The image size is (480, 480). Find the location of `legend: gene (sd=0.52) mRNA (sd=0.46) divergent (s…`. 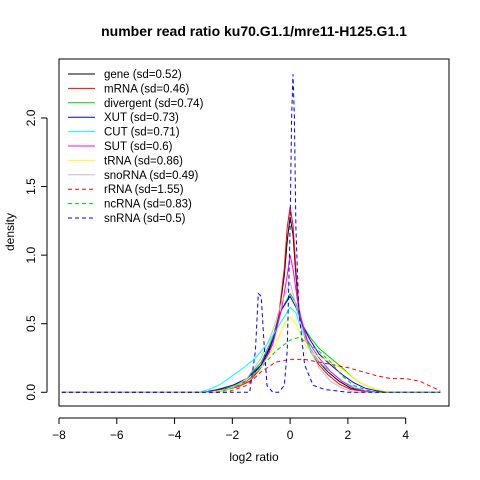

legend: gene (sd=0.52) mRNA (sd=0.46) divergent (s… is located at coordinates (136, 147).